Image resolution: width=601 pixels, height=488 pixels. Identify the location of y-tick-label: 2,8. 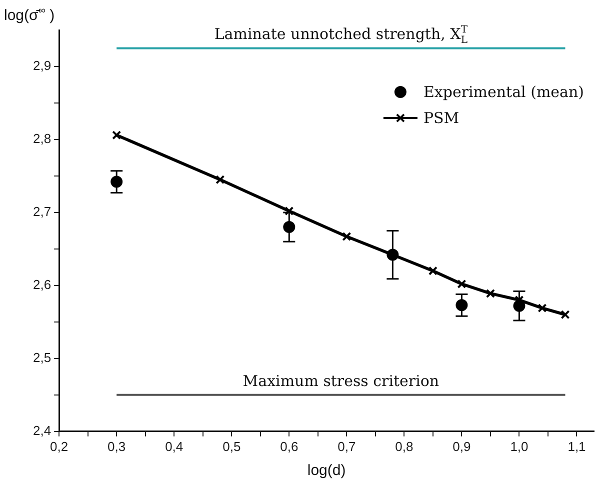
(42, 138).